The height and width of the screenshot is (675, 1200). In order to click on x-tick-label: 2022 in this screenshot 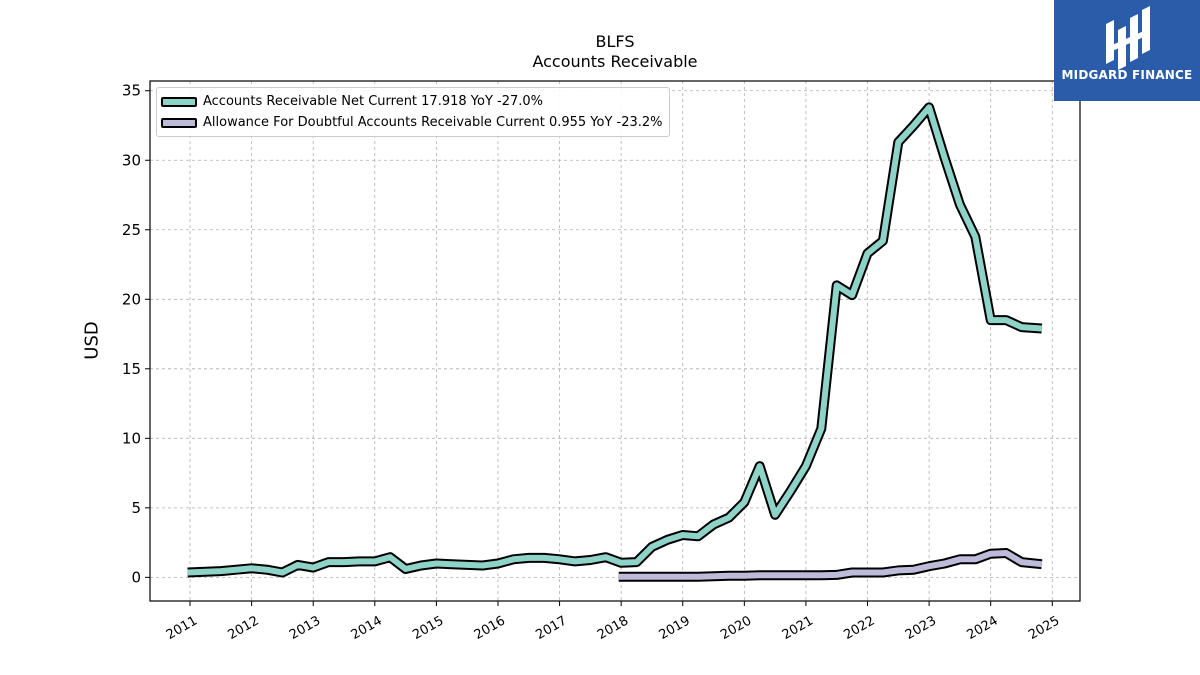, I will do `click(859, 628)`.